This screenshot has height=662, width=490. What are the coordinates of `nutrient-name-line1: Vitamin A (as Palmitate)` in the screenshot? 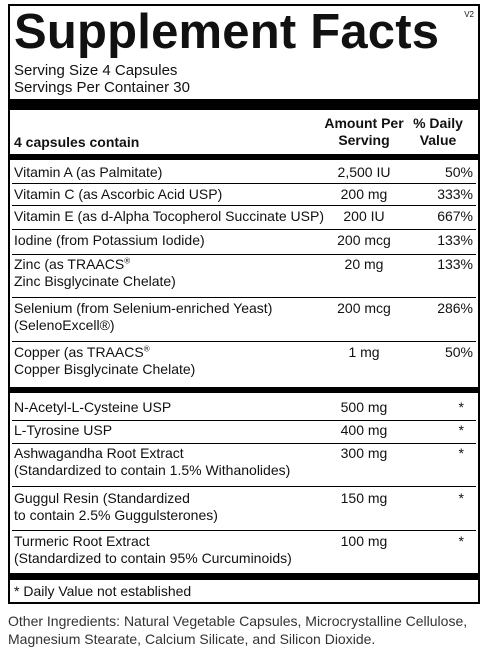 It's located at (88, 172).